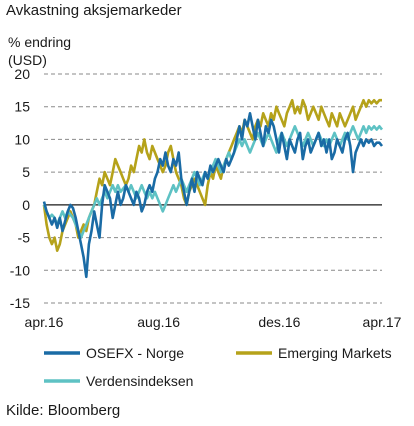 Image resolution: width=414 pixels, height=426 pixels. I want to click on y-tick-label: -15, so click(20, 303).